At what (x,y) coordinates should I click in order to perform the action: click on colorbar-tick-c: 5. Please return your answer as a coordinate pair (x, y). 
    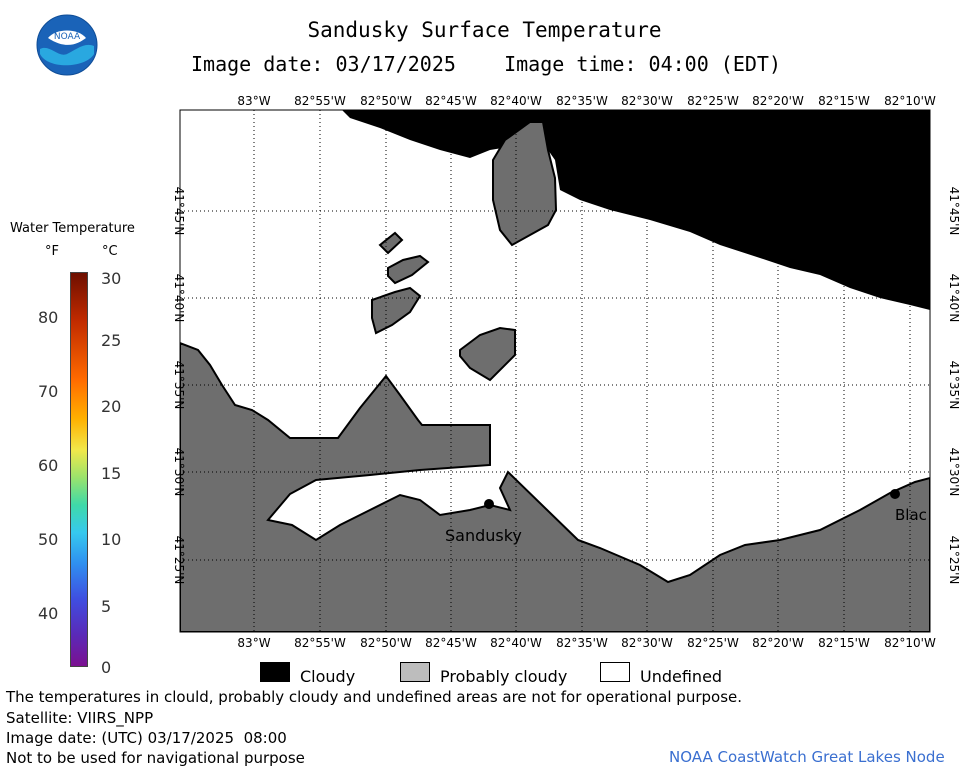
    Looking at the image, I should click on (106, 606).